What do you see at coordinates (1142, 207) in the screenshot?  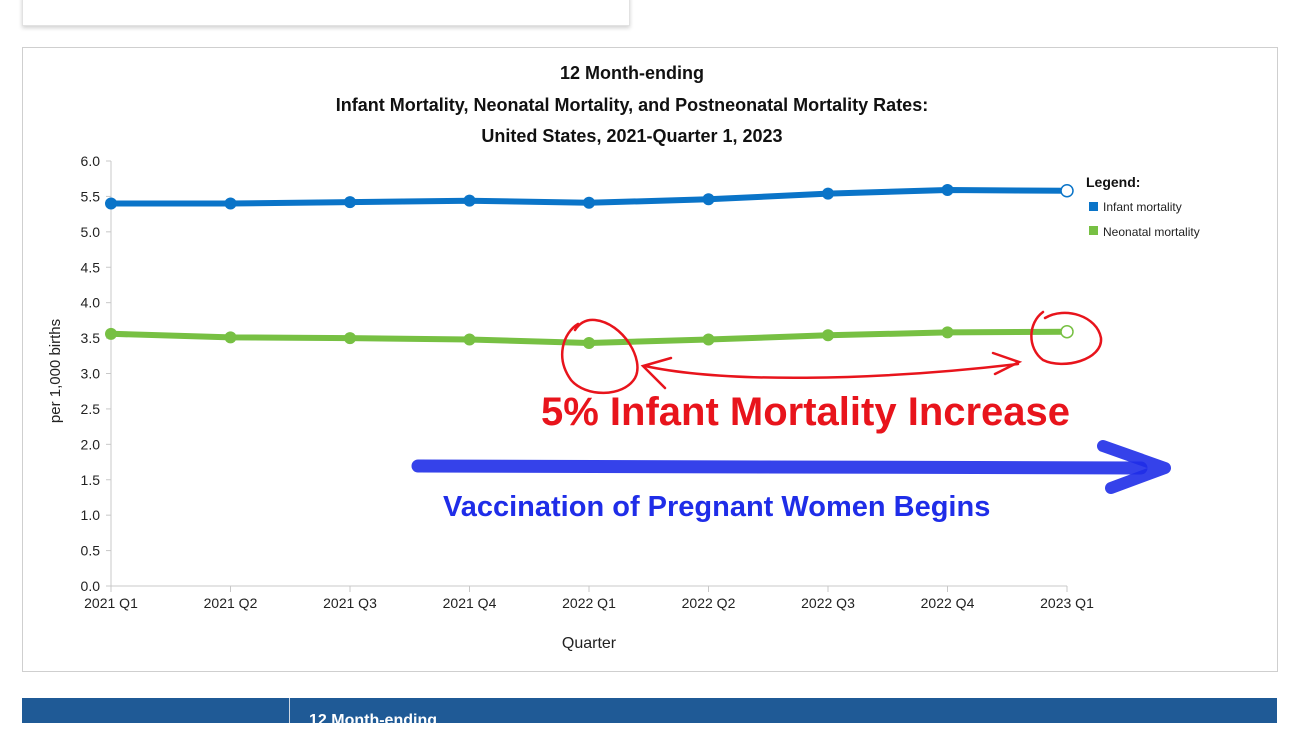 I see `legend-label-infant: Infant mortality` at bounding box center [1142, 207].